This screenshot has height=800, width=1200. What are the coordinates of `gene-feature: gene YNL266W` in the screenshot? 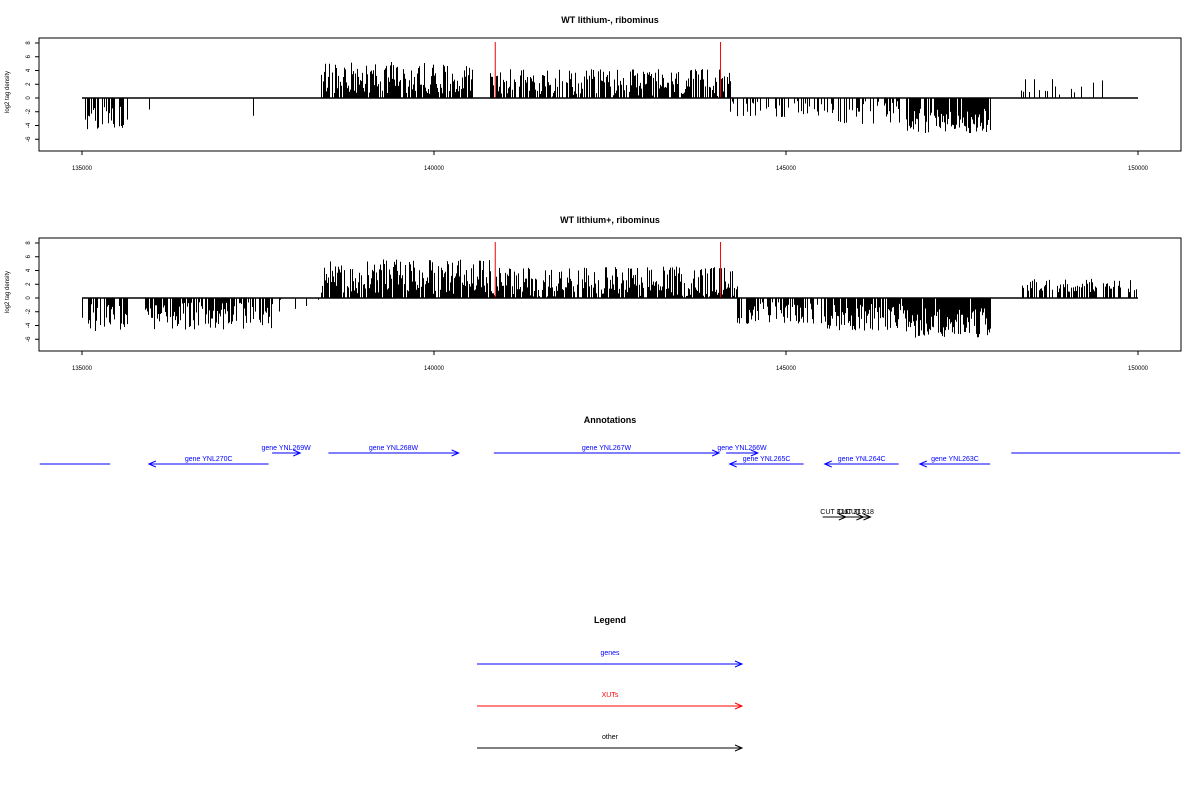 It's located at (742, 451).